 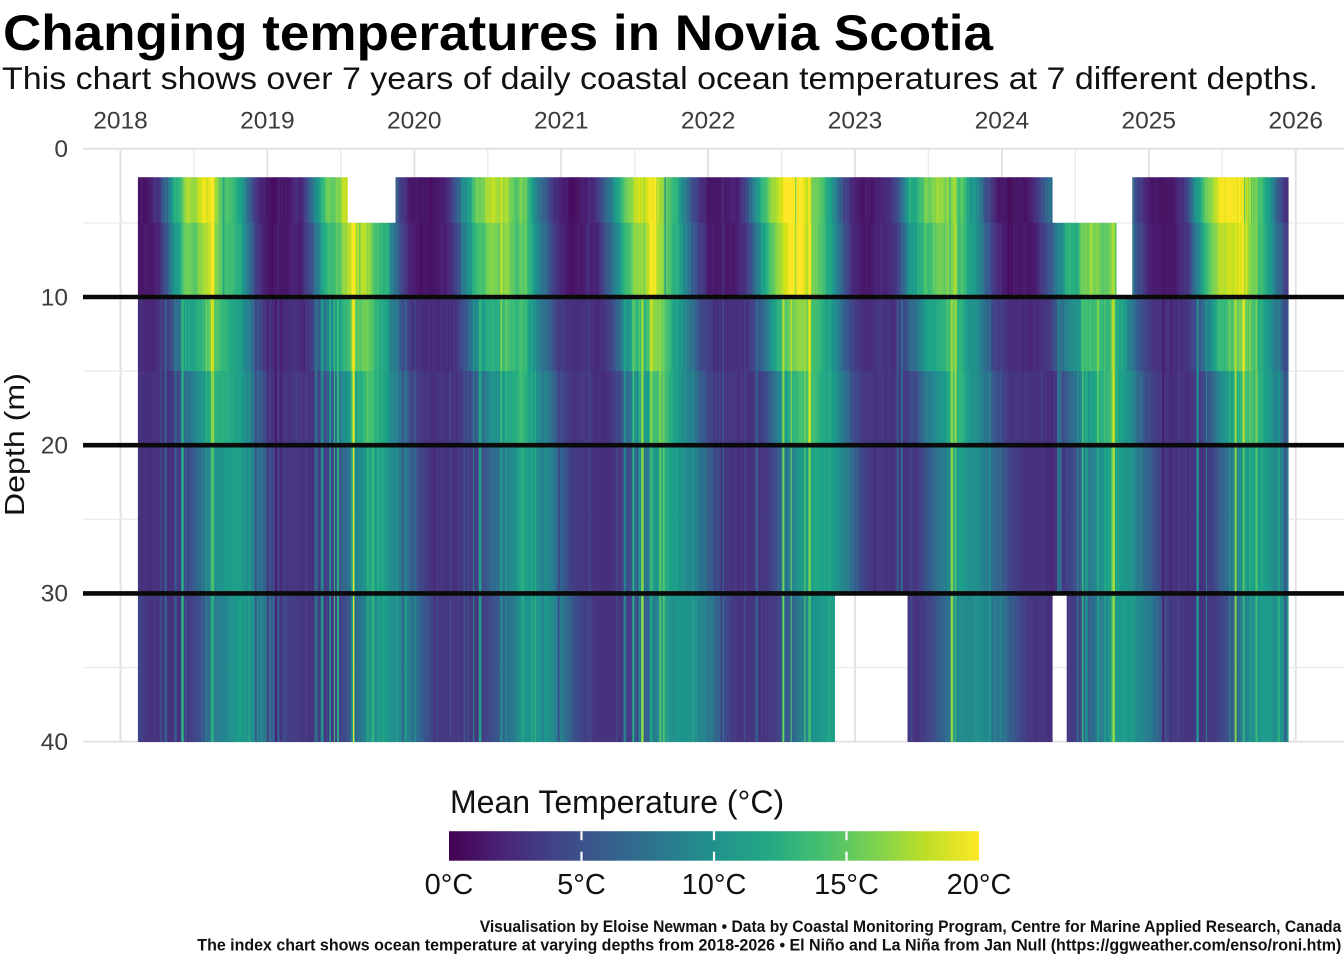 I want to click on svg-text: 2026, so click(x=1295, y=121).